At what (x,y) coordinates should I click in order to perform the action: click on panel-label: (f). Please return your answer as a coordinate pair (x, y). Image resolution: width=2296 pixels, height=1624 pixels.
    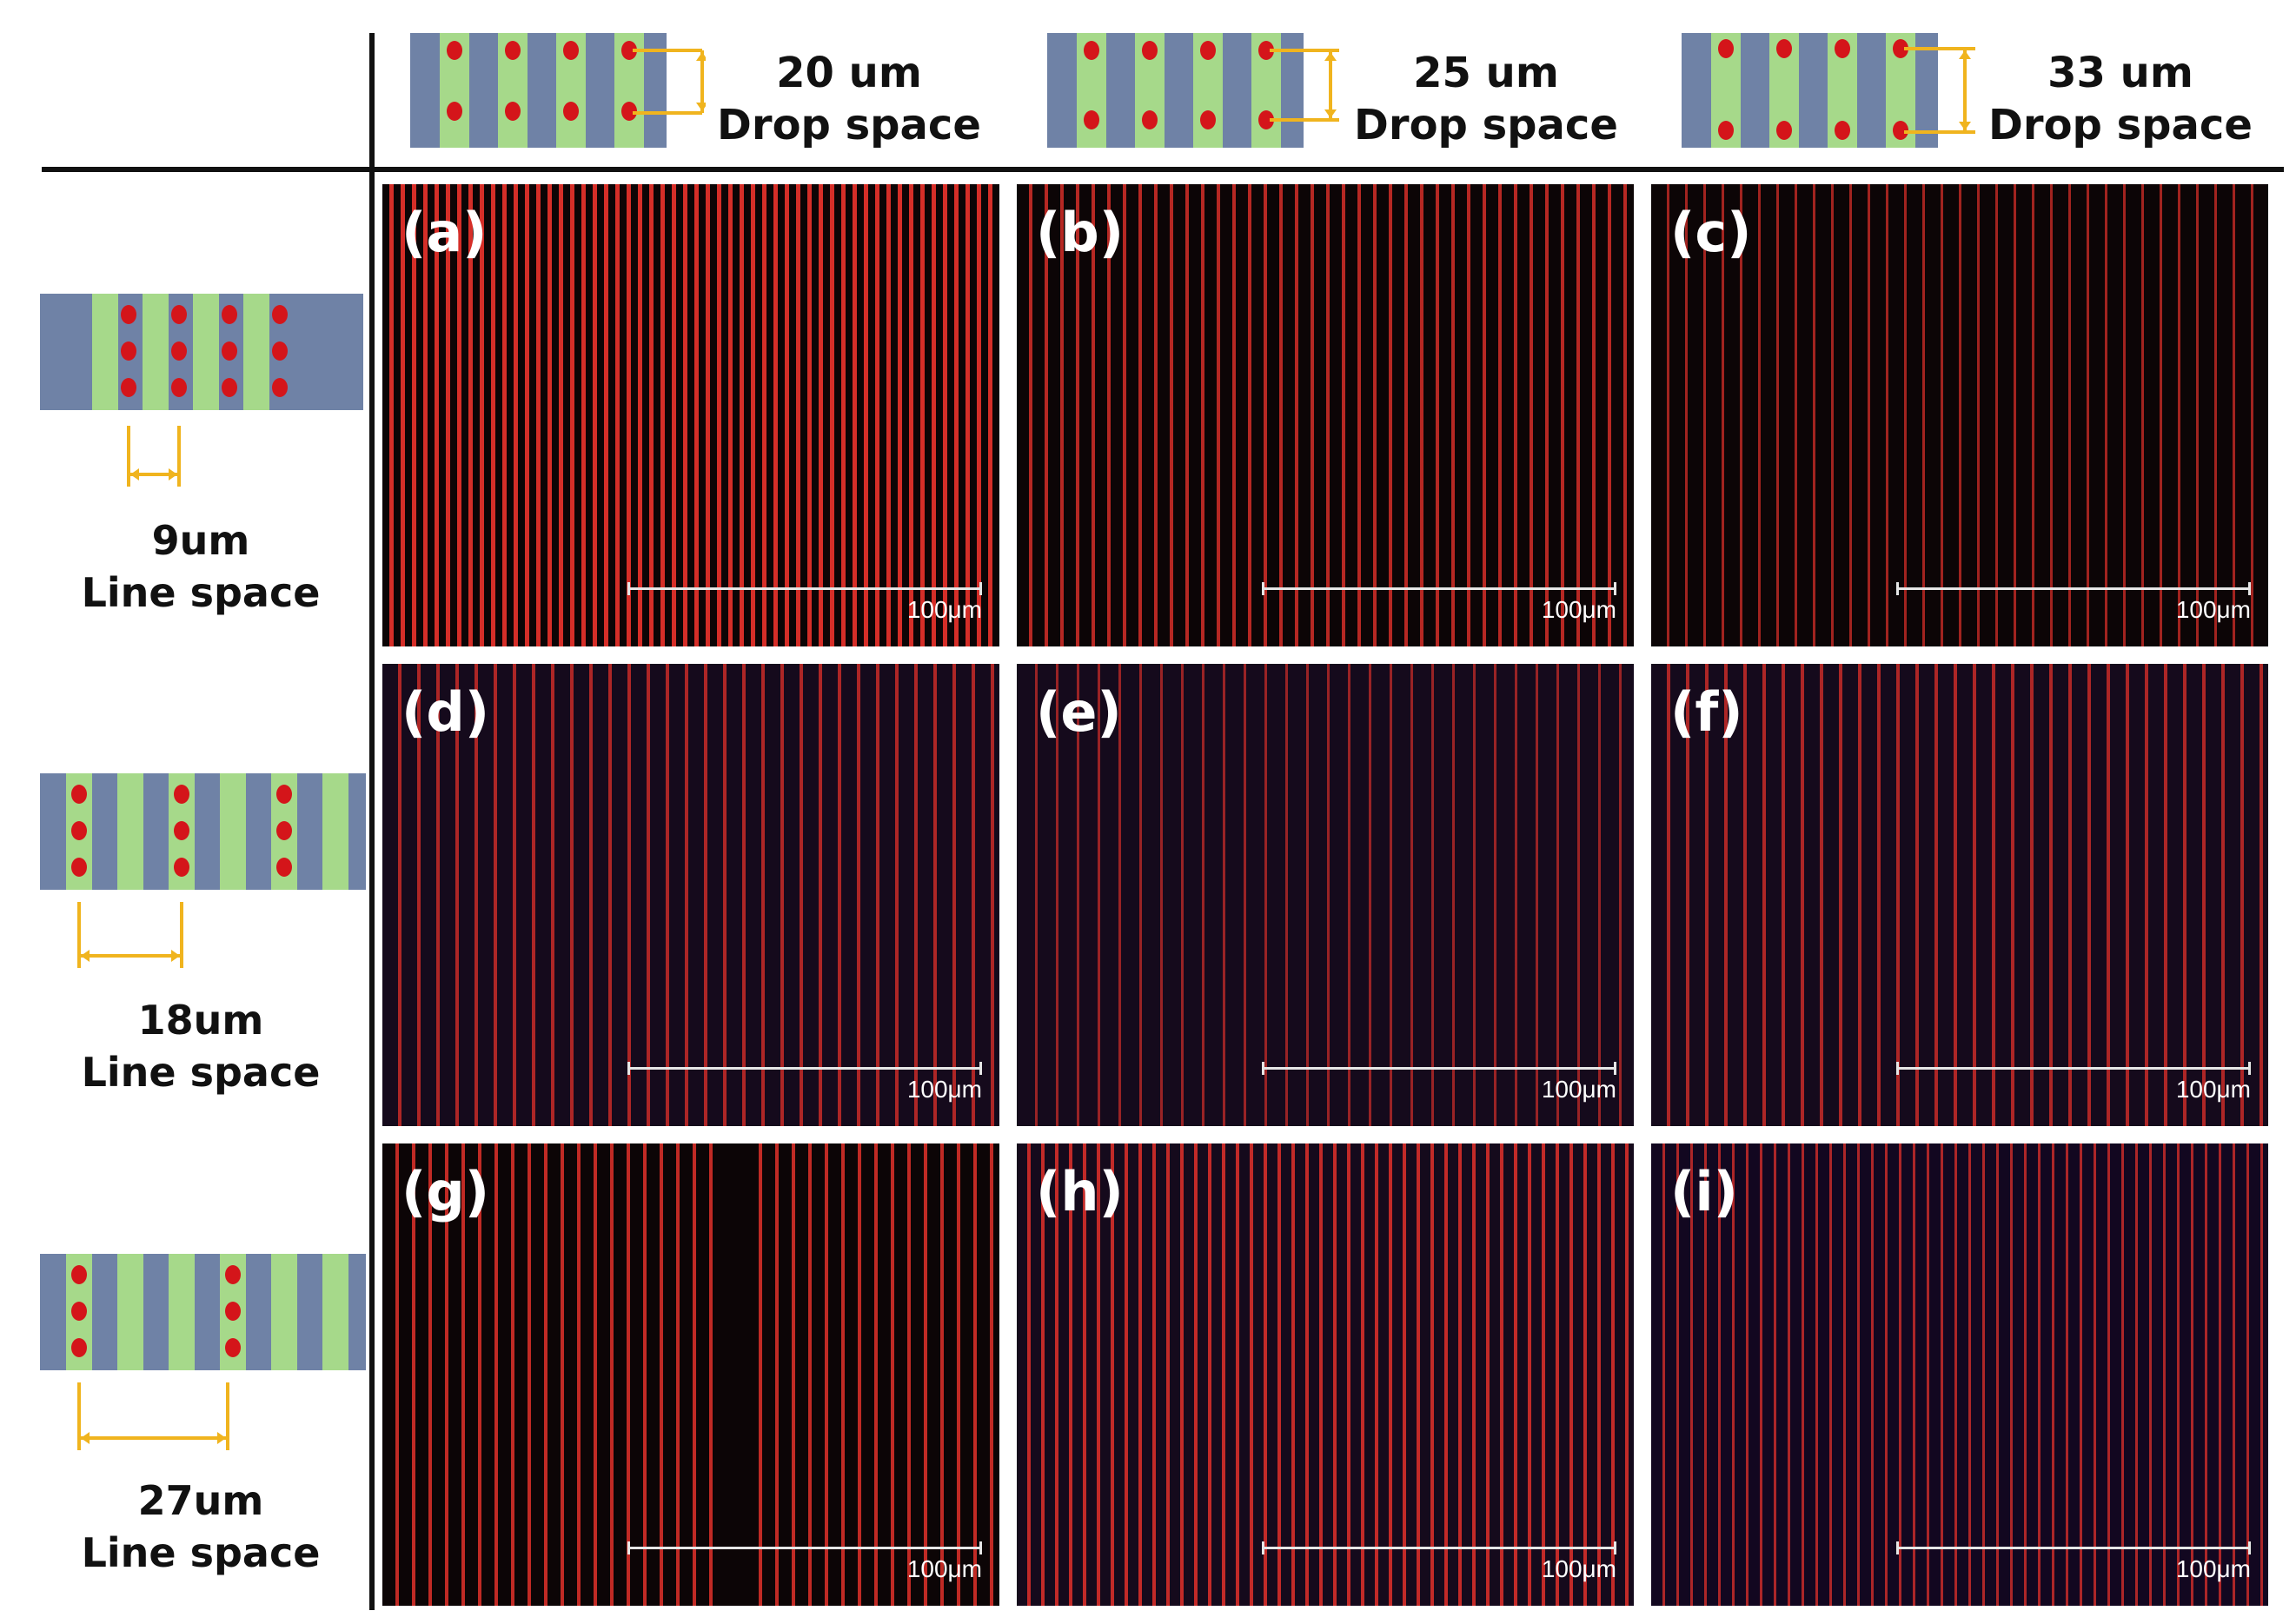
    Looking at the image, I should click on (1706, 712).